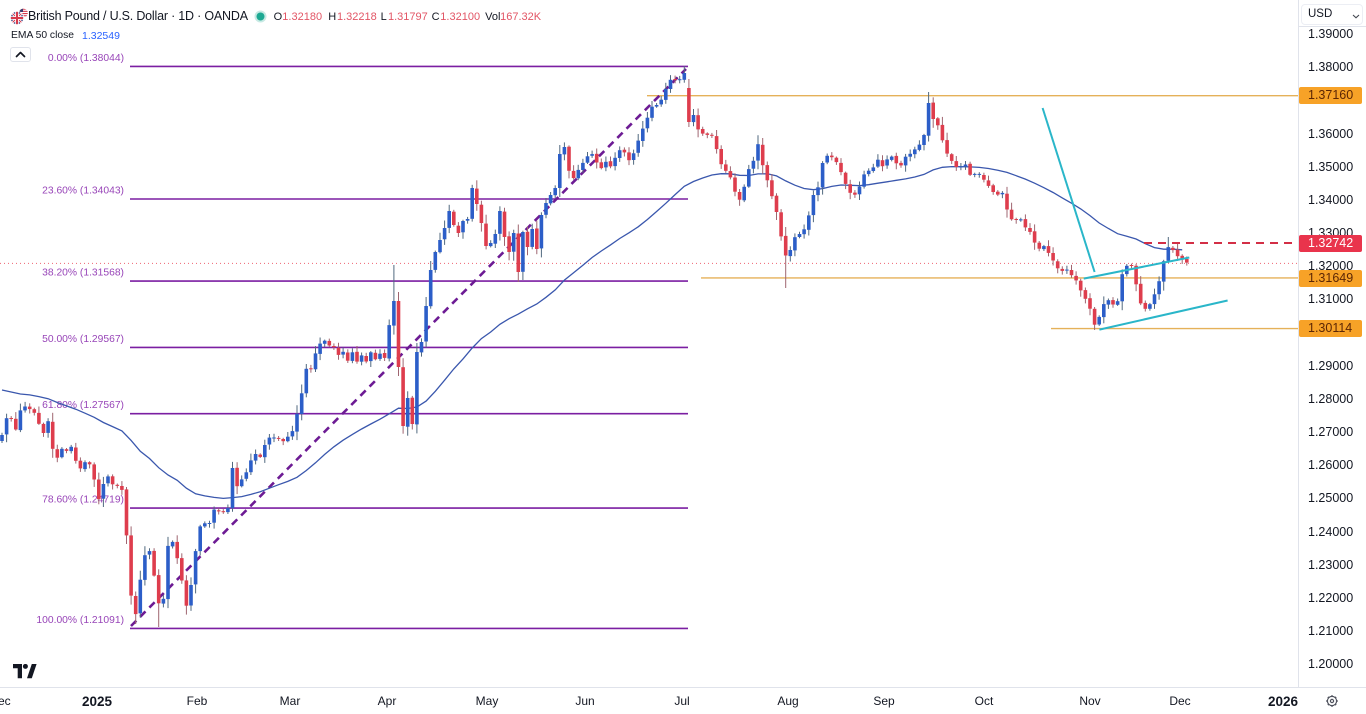 The image size is (1366, 714). I want to click on svg-text: 38.20% (1.31568), so click(83, 273).